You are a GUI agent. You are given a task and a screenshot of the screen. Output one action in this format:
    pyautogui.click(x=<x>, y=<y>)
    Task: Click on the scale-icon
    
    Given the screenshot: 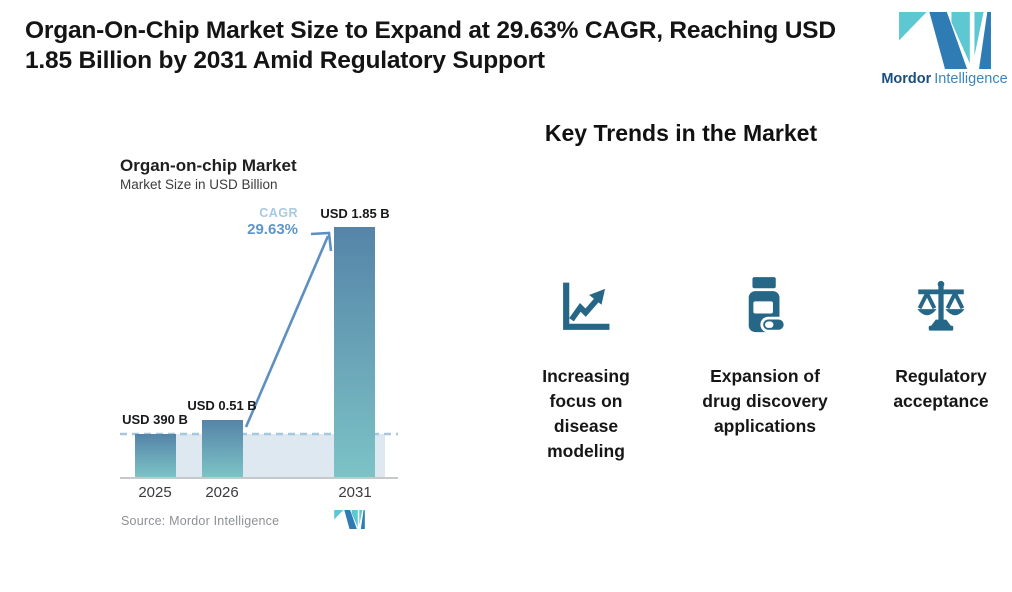 What is the action you would take?
    pyautogui.click(x=941, y=306)
    